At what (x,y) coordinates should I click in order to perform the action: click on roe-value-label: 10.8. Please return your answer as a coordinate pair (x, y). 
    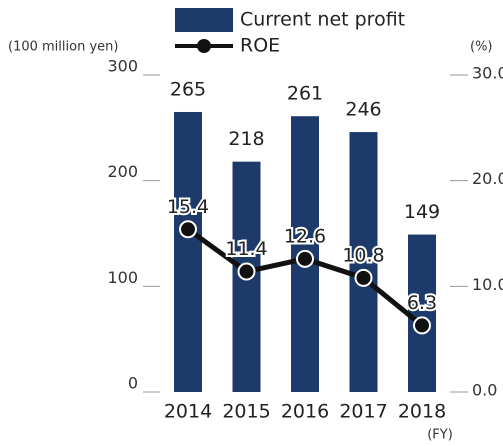
    Looking at the image, I should click on (363, 255).